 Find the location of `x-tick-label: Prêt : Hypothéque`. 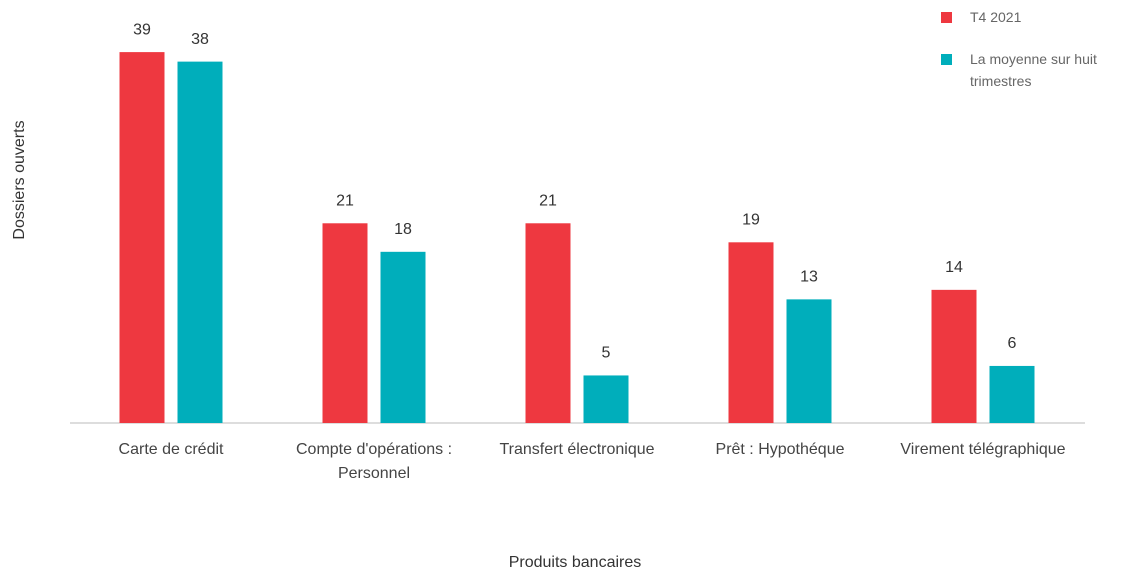

x-tick-label: Prêt : Hypothéque is located at coordinates (780, 449).